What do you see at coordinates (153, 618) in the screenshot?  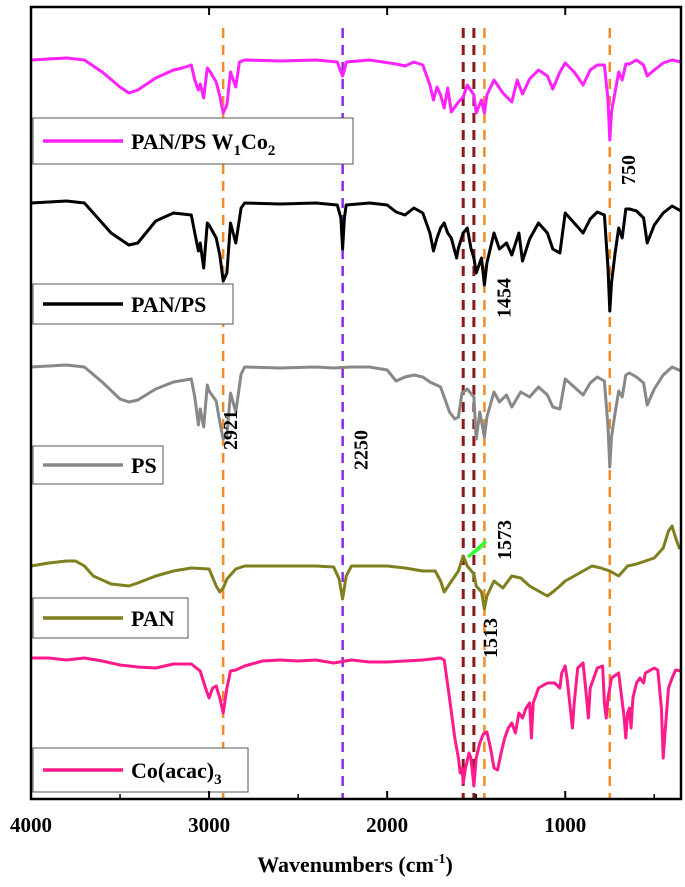 I see `legend-label: PAN` at bounding box center [153, 618].